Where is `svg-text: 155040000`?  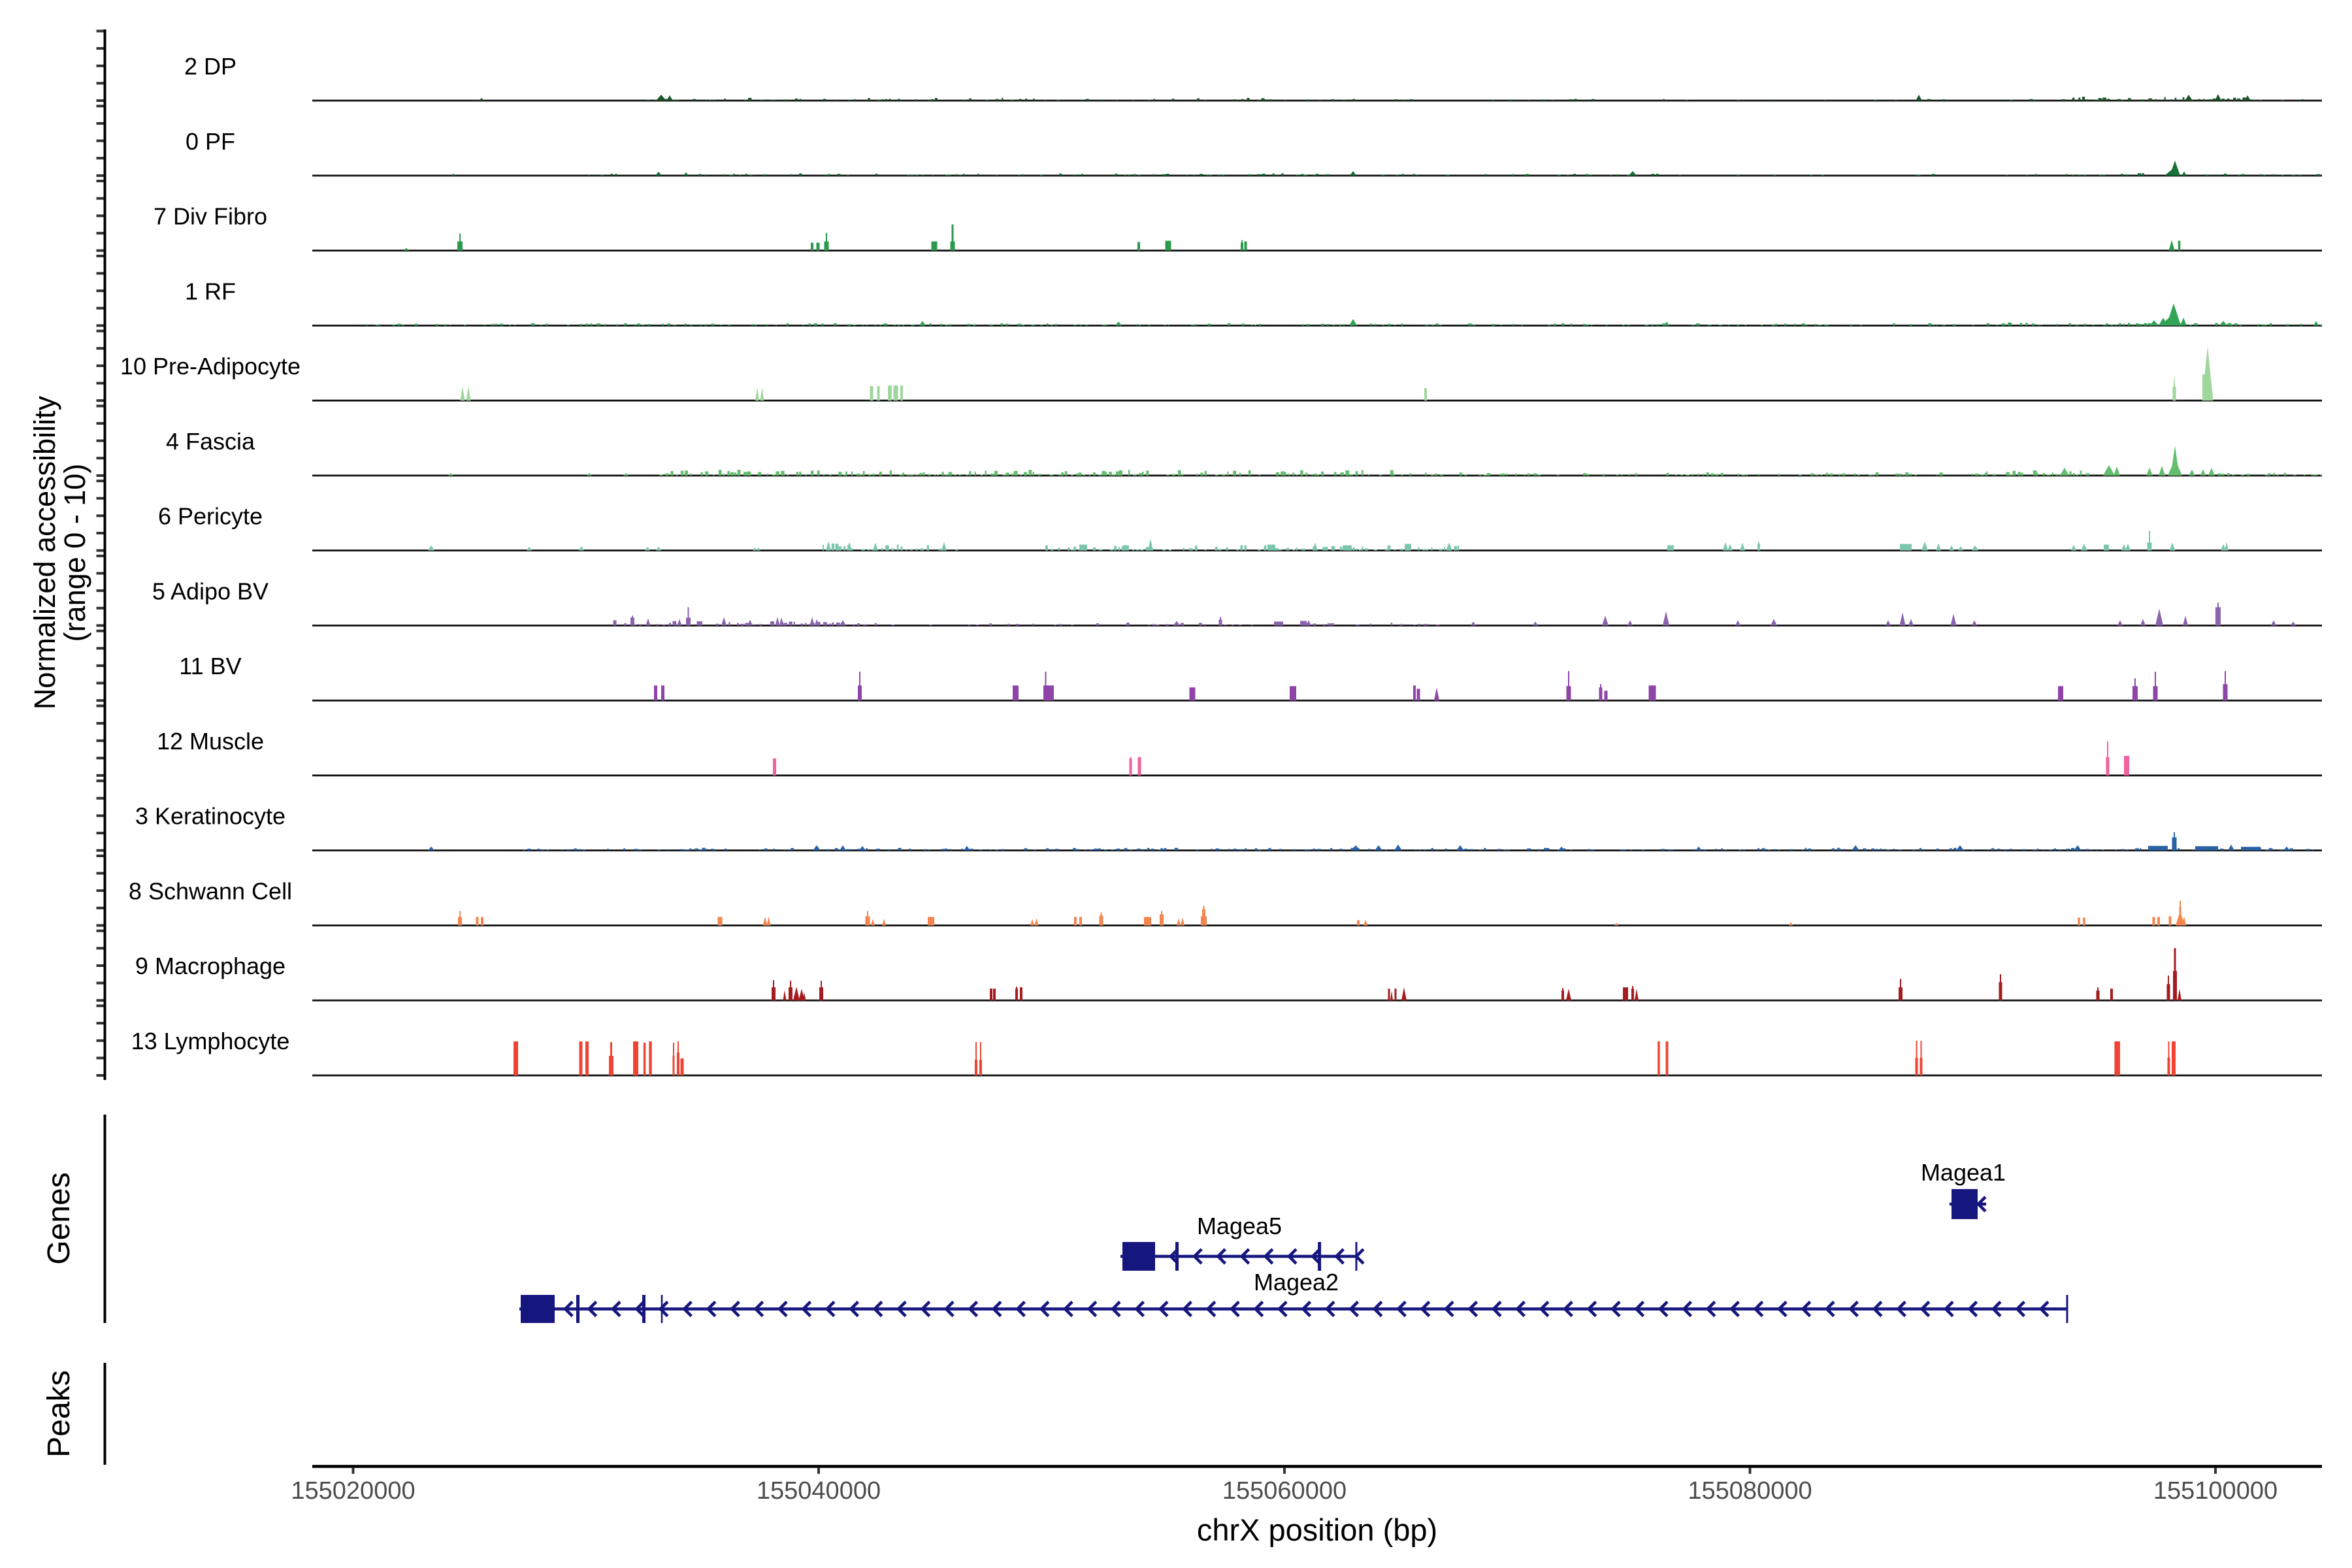
svg-text: 155040000 is located at coordinates (819, 1491).